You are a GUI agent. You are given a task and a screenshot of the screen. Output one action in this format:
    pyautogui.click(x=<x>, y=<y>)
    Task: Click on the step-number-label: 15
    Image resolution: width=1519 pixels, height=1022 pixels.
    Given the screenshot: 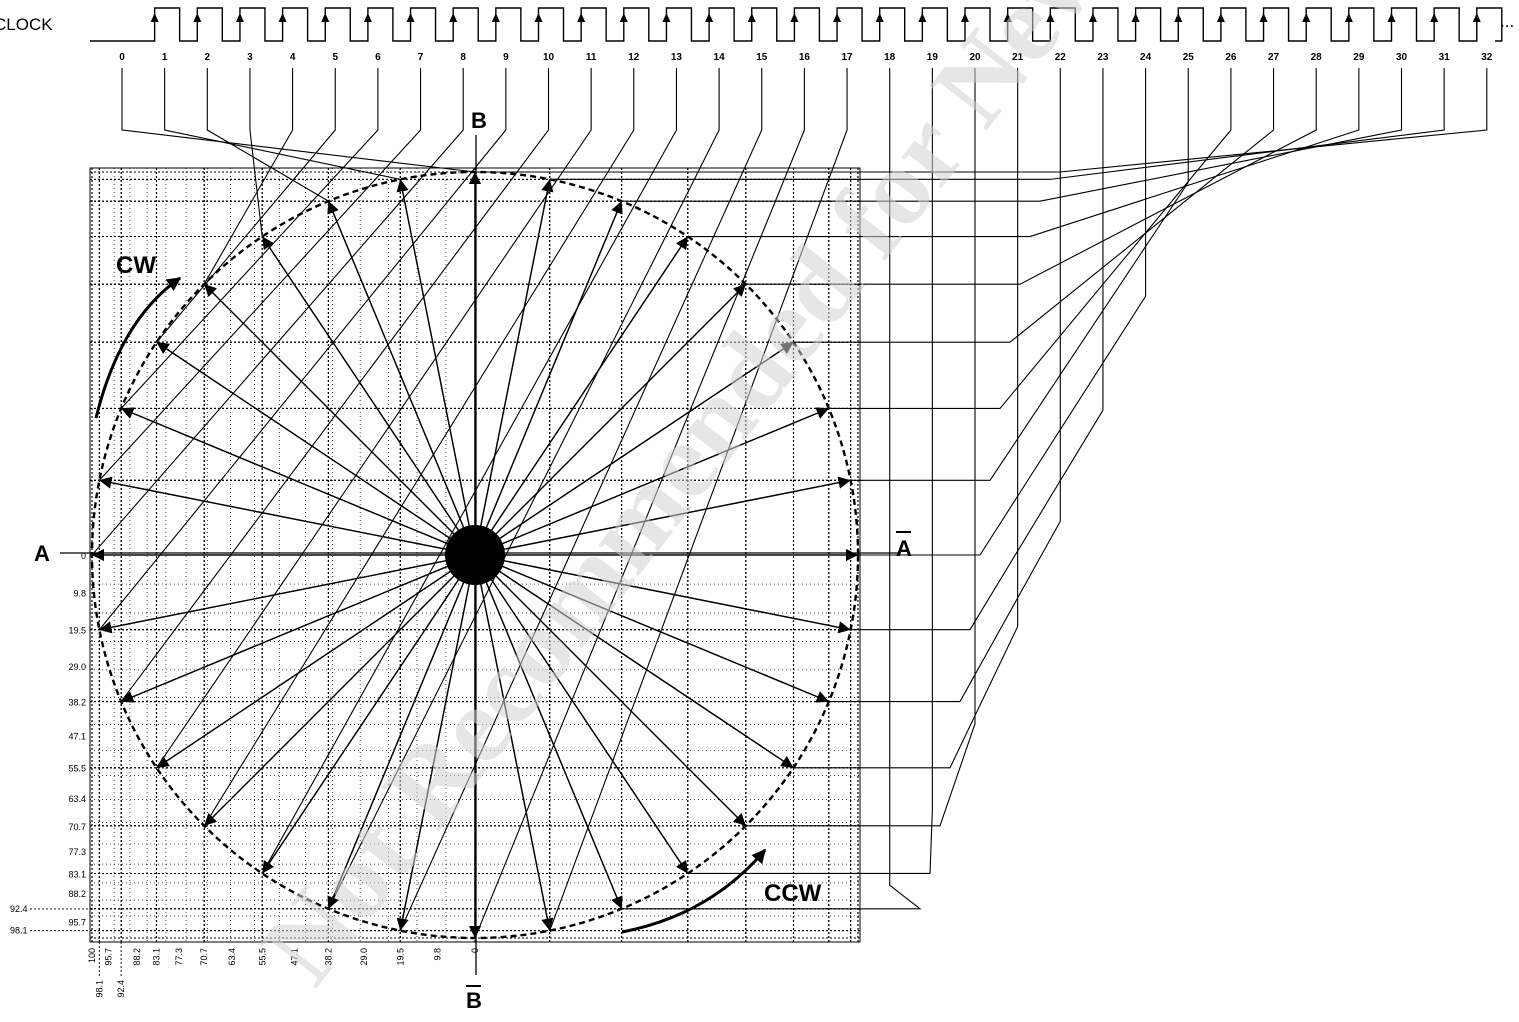 What is the action you would take?
    pyautogui.click(x=762, y=57)
    